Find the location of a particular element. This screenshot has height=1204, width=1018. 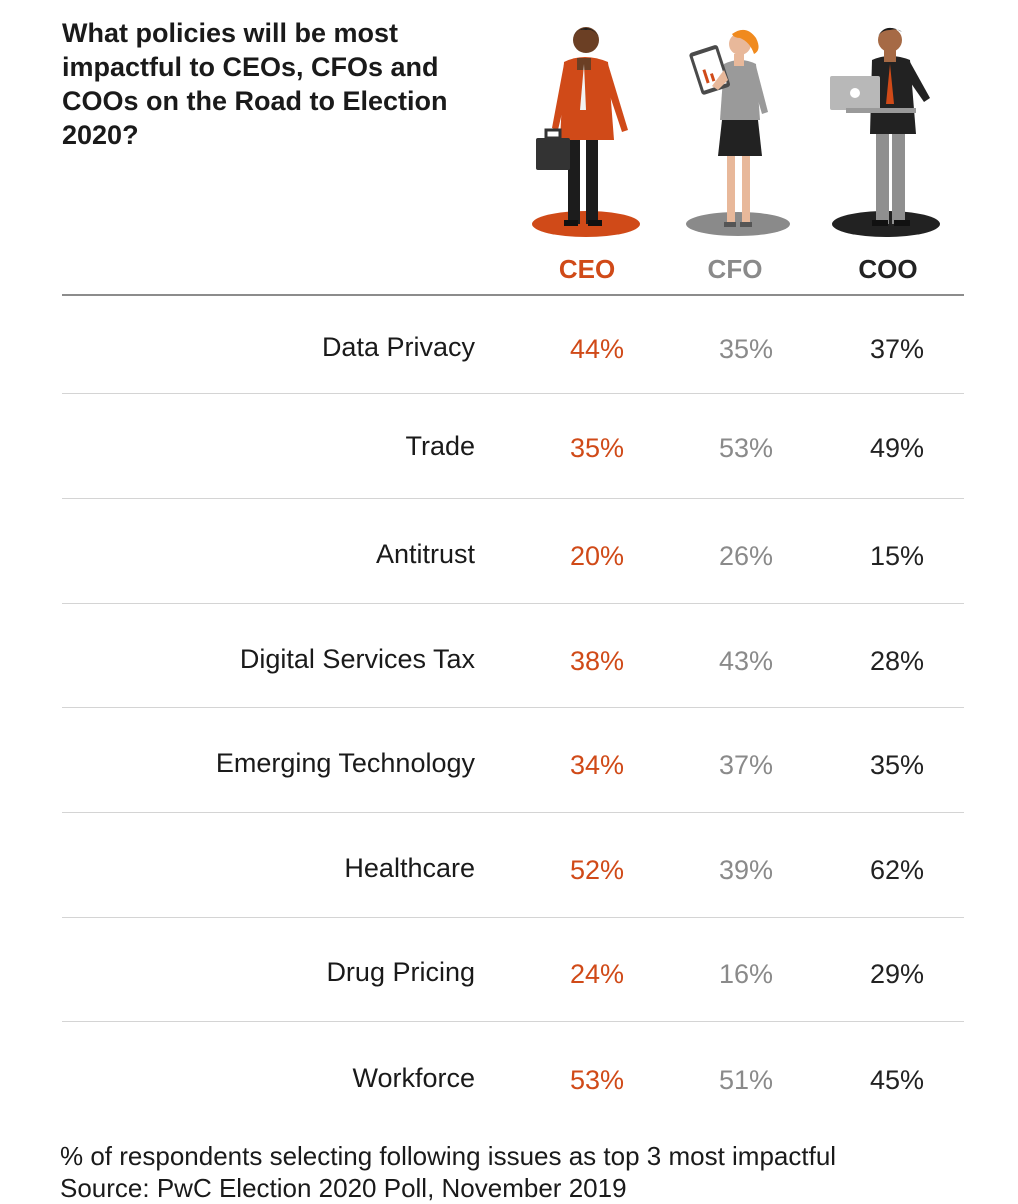

column-header-ceo: CEO is located at coordinates (587, 269).